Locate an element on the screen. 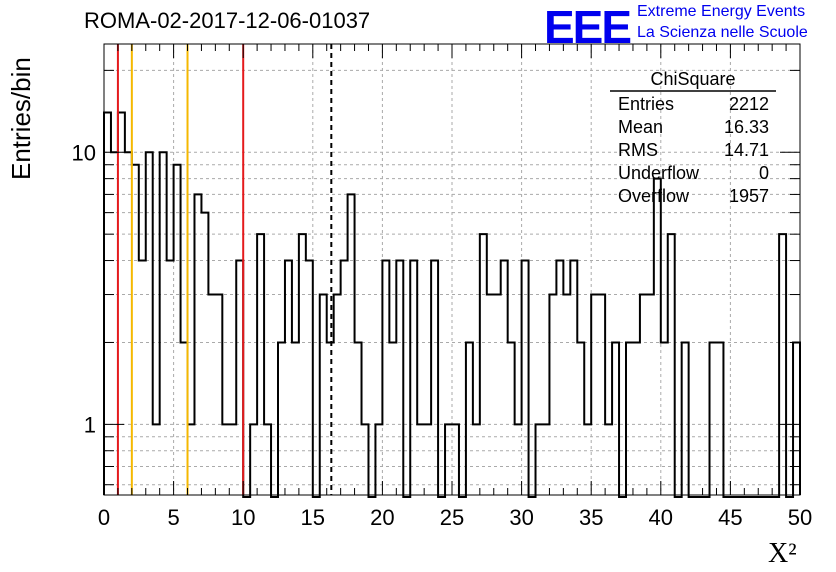 The image size is (836, 572). x-axis-label: X² is located at coordinates (782, 553).